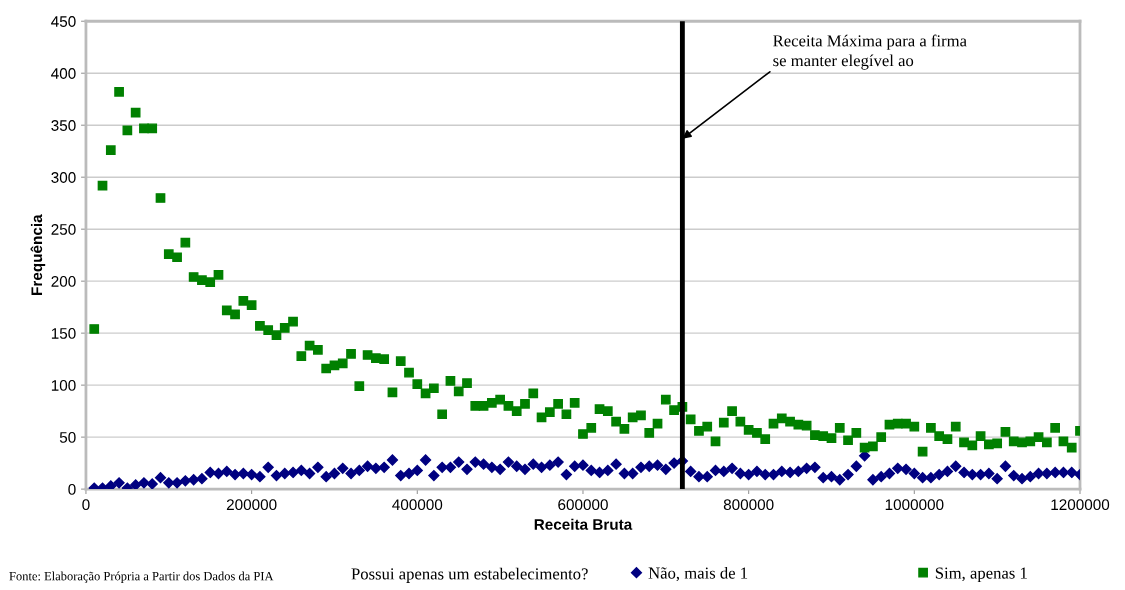 The width and height of the screenshot is (1125, 590). Describe the element at coordinates (981, 575) in the screenshot. I see `legend-label: Sim, apenas 1` at that location.